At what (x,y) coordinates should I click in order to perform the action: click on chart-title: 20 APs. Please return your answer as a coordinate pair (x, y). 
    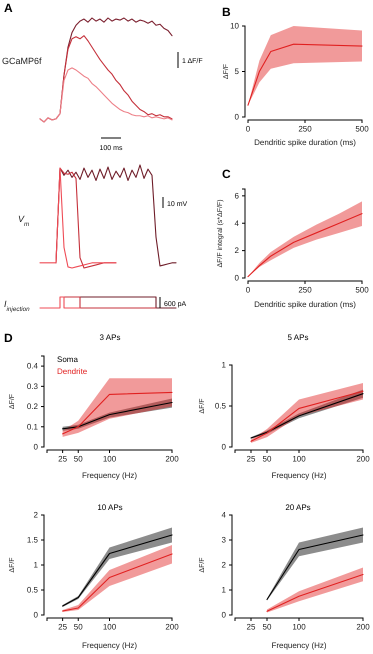
    Looking at the image, I should click on (298, 507).